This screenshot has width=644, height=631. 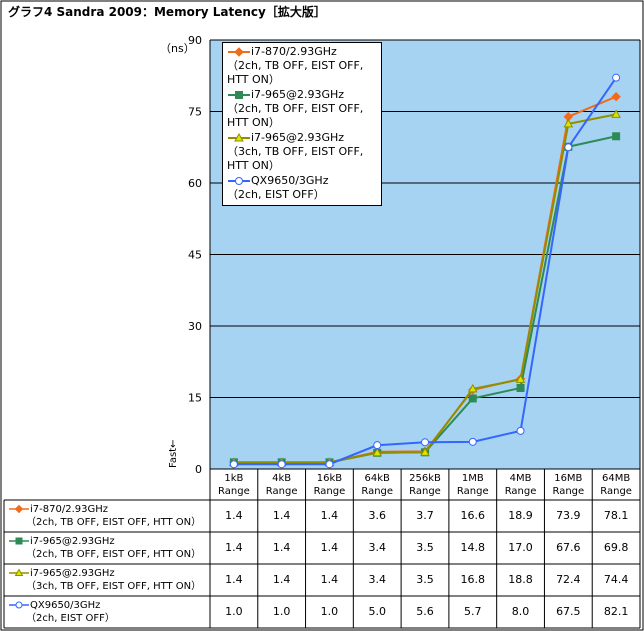 What do you see at coordinates (276, 194) in the screenshot?
I see `legend-detail: （2ch, EIST OFF）` at bounding box center [276, 194].